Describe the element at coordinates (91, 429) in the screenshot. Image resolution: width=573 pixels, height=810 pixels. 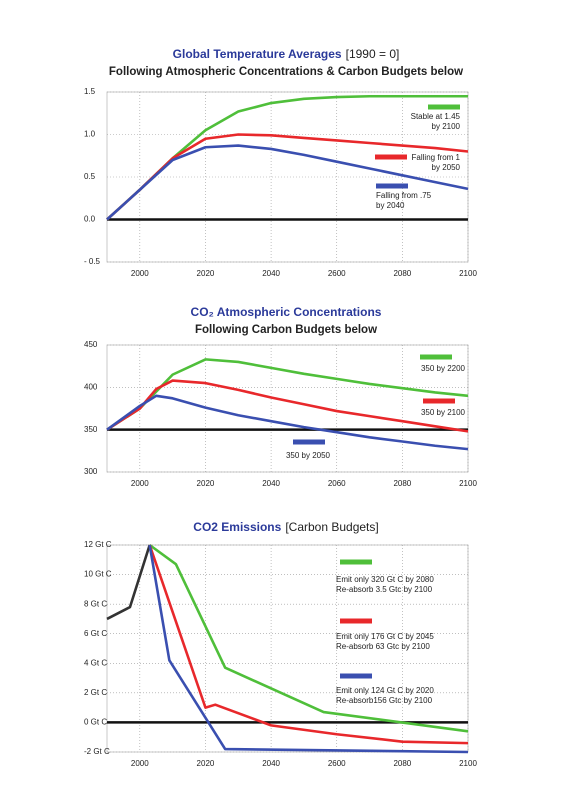
I see `y-tick-label: 350` at that location.